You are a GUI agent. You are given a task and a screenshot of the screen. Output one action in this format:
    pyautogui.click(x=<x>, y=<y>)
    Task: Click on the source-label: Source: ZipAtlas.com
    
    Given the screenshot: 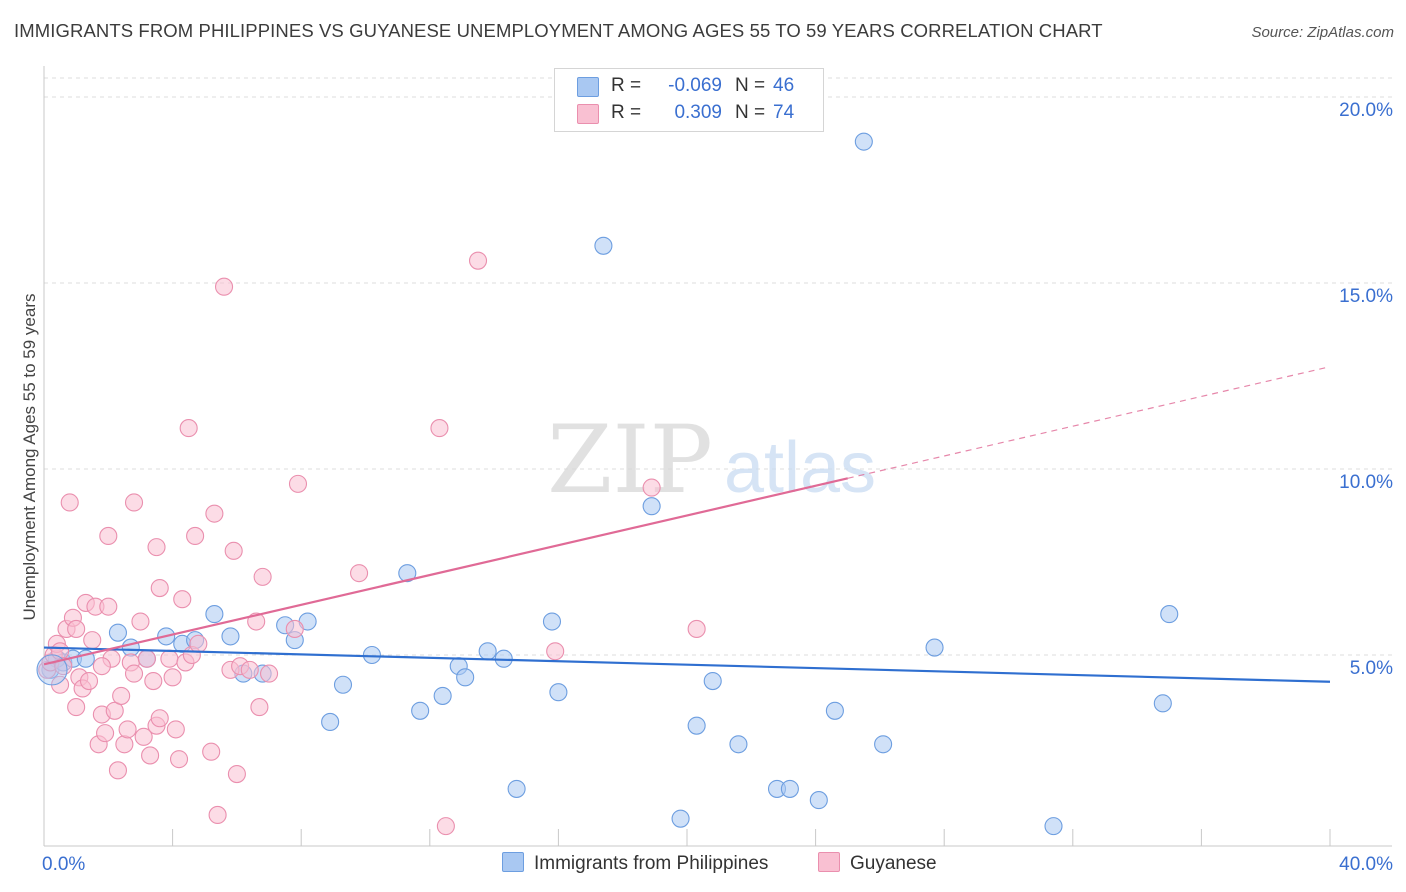 What is the action you would take?
    pyautogui.click(x=1322, y=32)
    